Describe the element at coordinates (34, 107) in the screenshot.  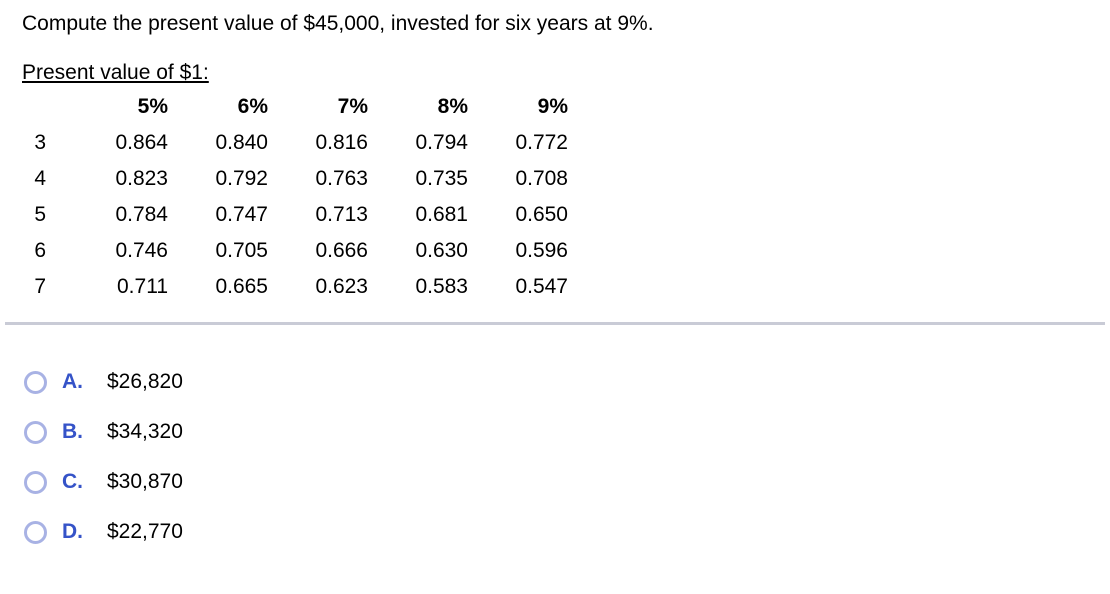
I see `header-corner-cell` at that location.